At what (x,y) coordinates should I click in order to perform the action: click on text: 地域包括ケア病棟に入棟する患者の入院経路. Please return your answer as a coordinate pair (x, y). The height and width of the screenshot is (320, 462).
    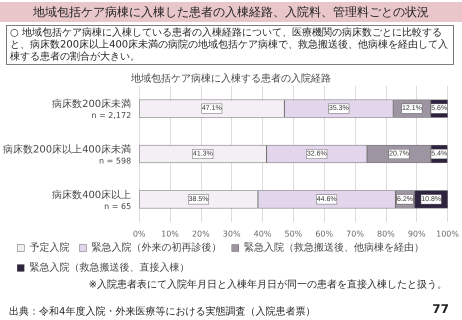
    Looking at the image, I should click on (230, 78).